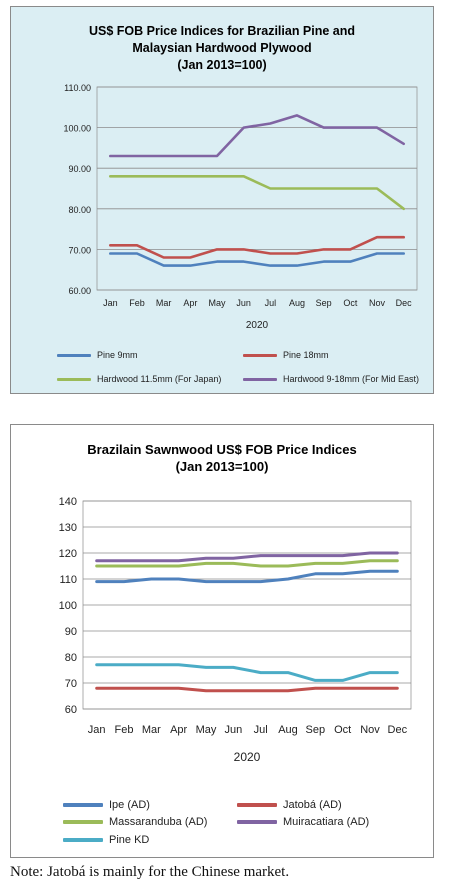 The height and width of the screenshot is (893, 456). Describe the element at coordinates (68, 580) in the screenshot. I see `sawnwood-y-tick-label: 110` at that location.